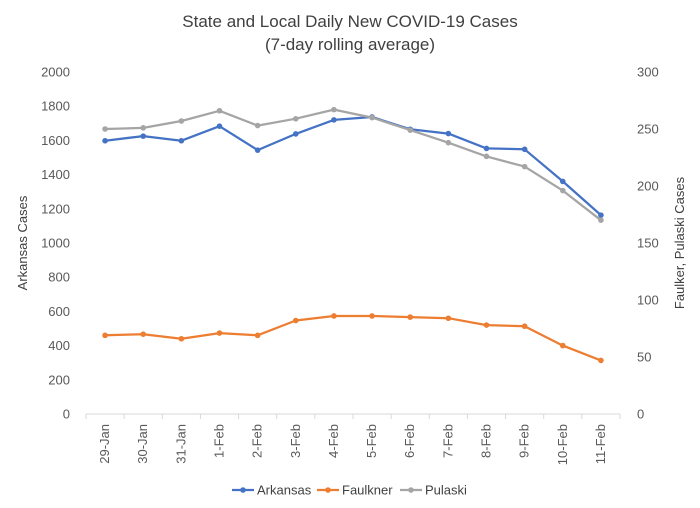 This screenshot has height=508, width=700. I want to click on y-axis-left-ticks: 0 200 400 600 800 1000 1200 1400 1600 1800 2000, so click(55, 243).